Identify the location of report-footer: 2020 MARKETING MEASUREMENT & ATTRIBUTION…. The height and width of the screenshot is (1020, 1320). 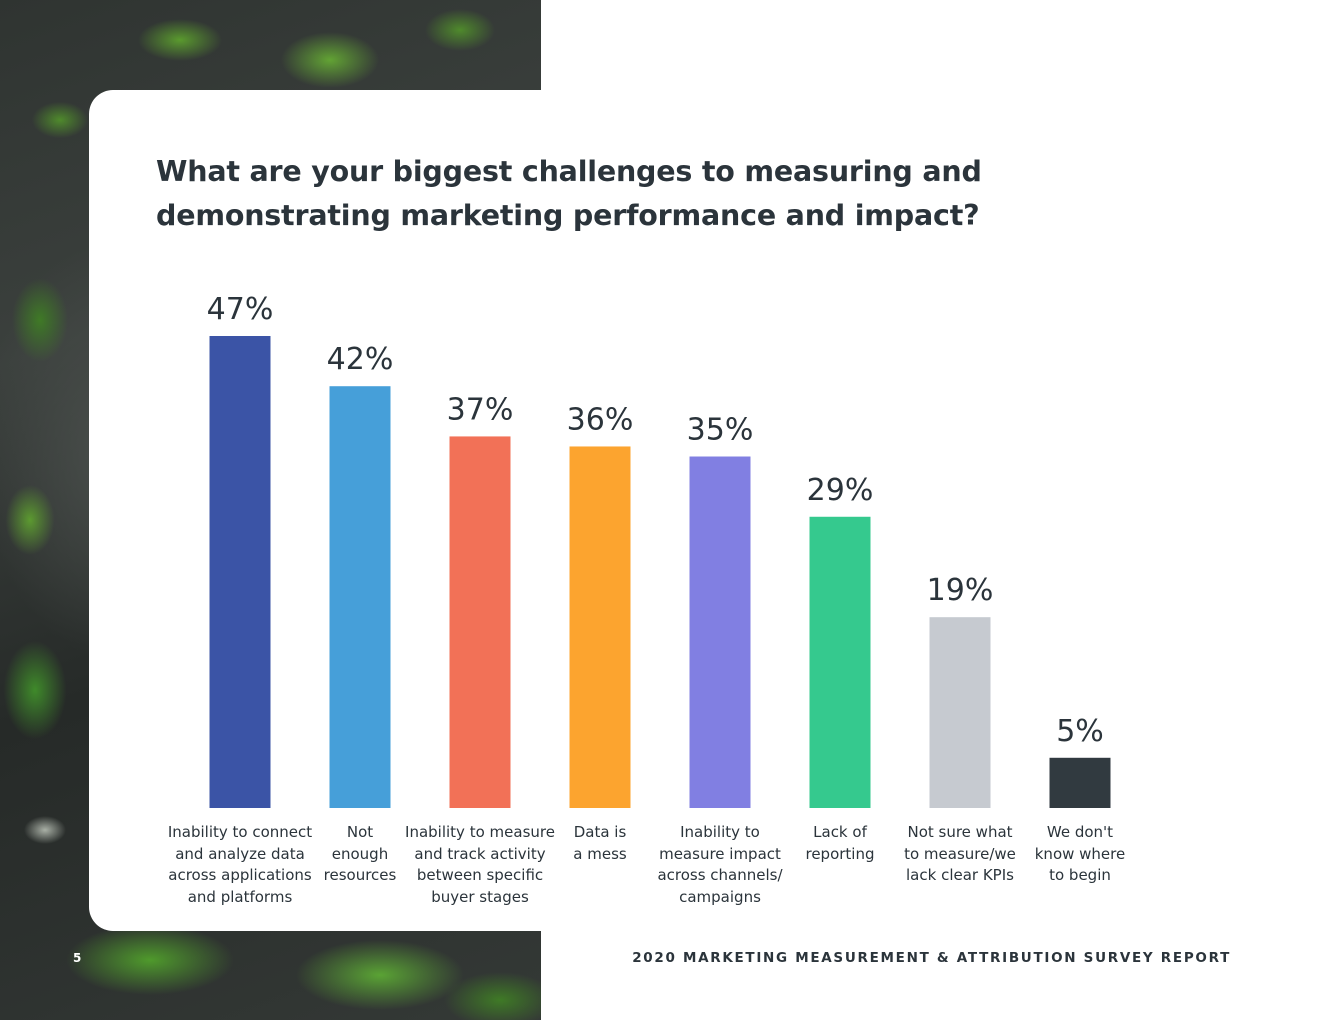
(931, 958).